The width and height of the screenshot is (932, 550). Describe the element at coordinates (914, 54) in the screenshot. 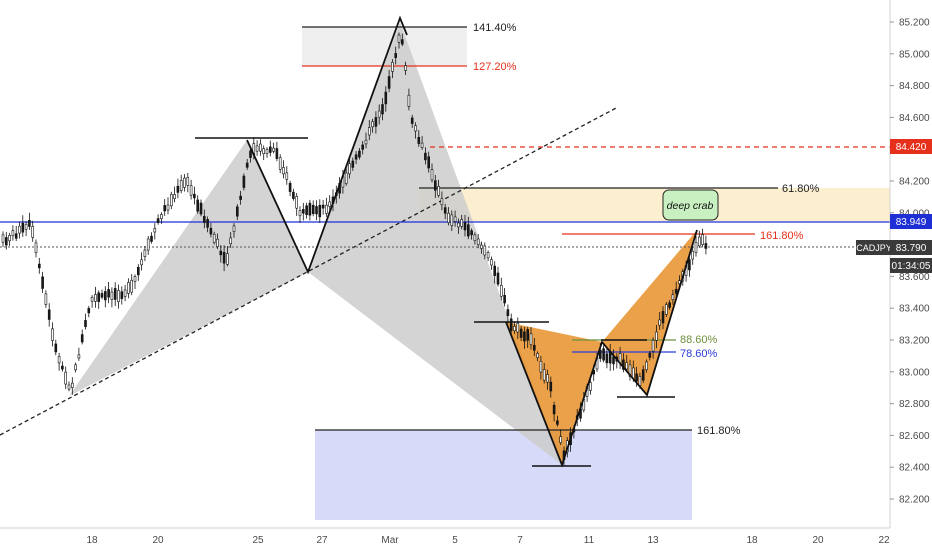

I see `price-tick-label: 85.000` at that location.